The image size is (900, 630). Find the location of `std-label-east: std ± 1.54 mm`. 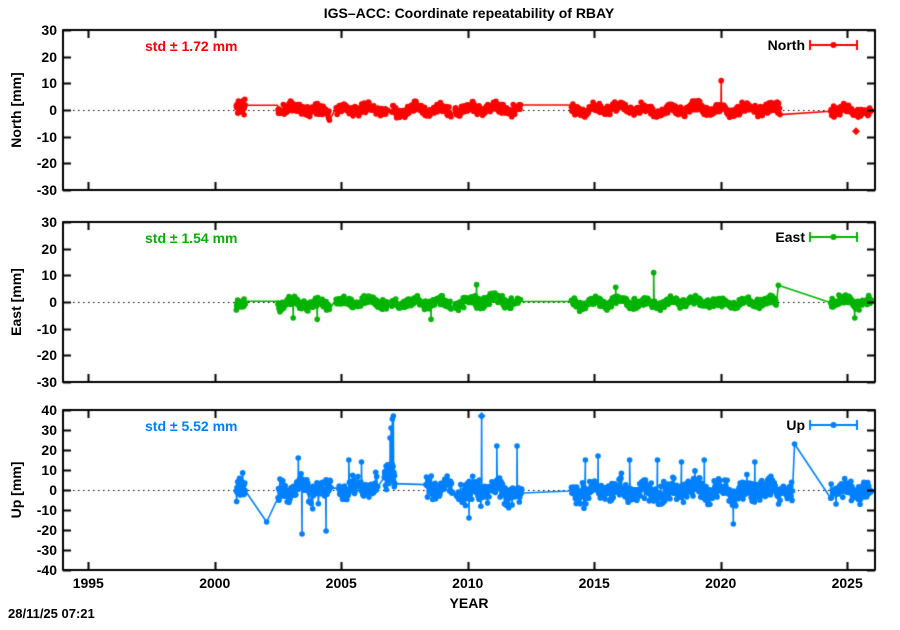

std-label-east: std ± 1.54 mm is located at coordinates (191, 238).